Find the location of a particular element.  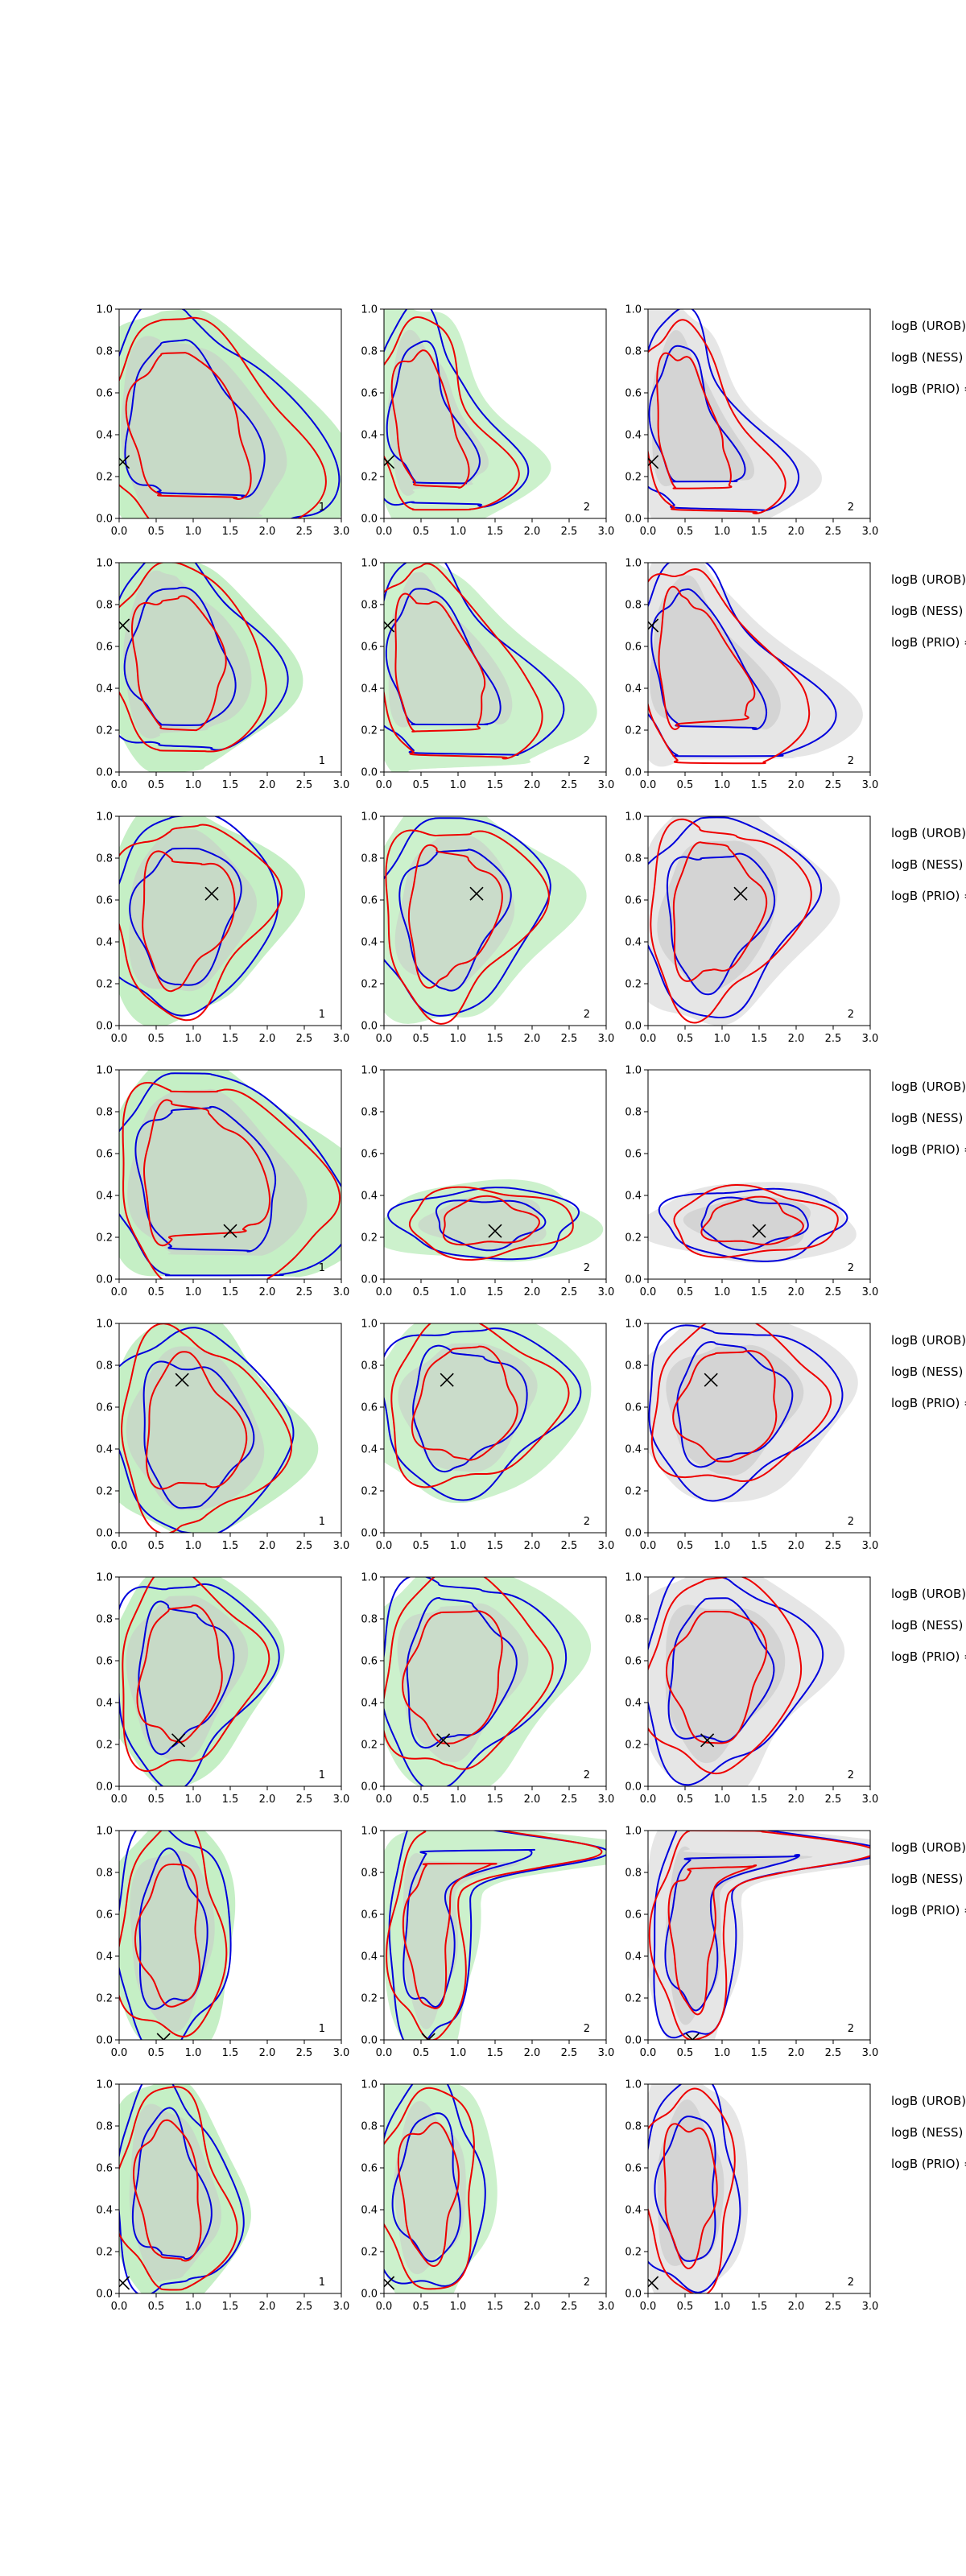

panel-r7-c2: 0.0 0.5 1.0 1.5 2.0 2.5 3.0 0.0 0.2 0.4 0.6 0.8 1.0 2 is located at coordinates (487, 1943).